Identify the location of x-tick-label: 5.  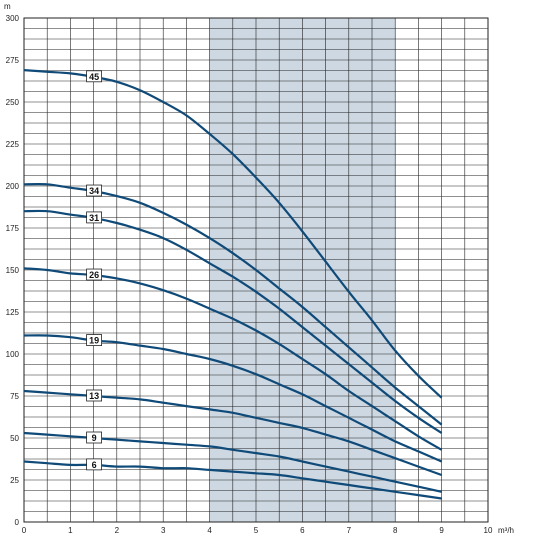
(256, 530).